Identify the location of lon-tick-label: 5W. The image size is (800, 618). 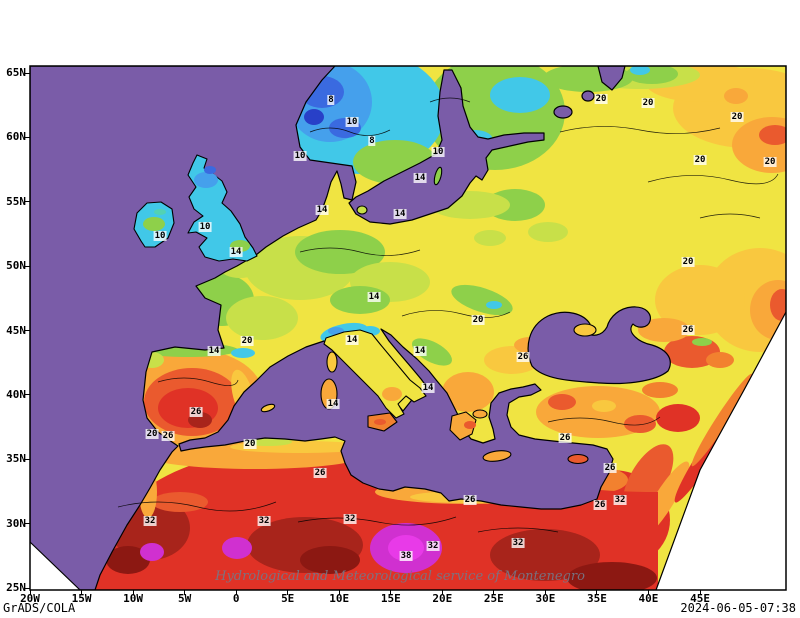
(184, 598).